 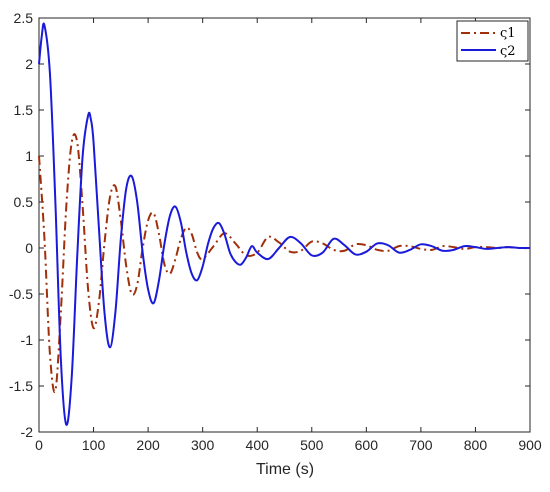 What do you see at coordinates (312, 445) in the screenshot?
I see `x-tick-label: 500` at bounding box center [312, 445].